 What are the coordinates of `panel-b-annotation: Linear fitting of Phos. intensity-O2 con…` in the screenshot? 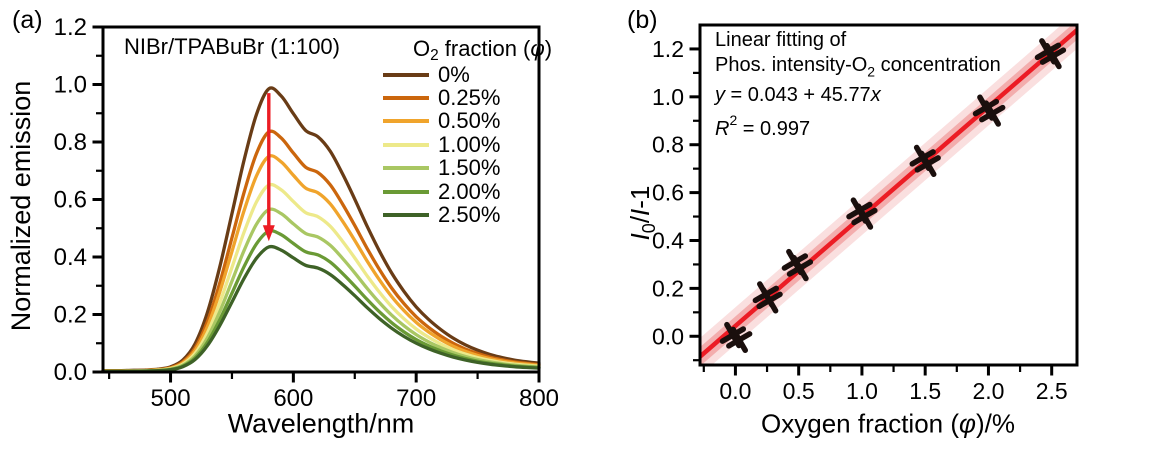 It's located at (858, 84).